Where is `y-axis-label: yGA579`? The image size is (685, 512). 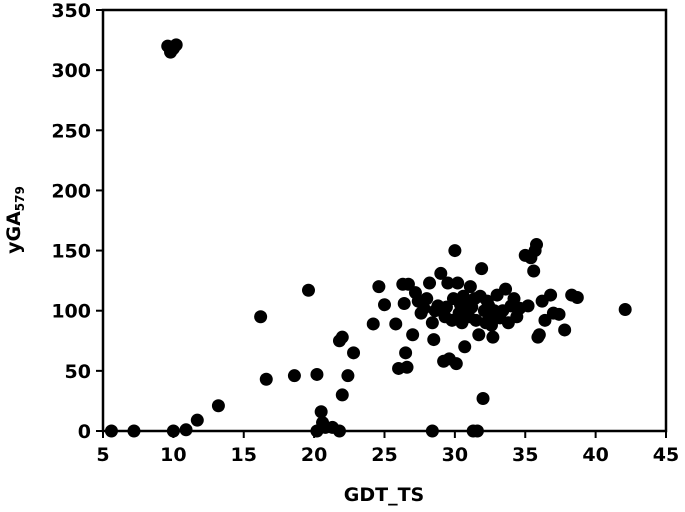
y-axis-label: yGA579 is located at coordinates (15, 220).